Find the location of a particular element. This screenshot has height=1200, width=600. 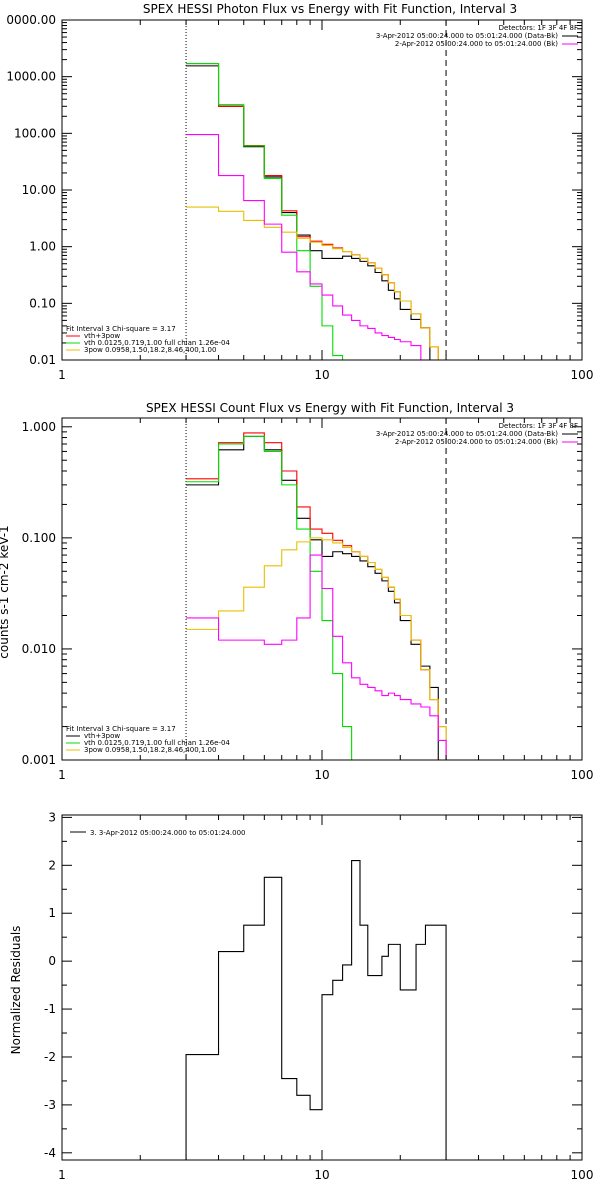

residuals-y-tick-label: -3 is located at coordinates (50, 1105).